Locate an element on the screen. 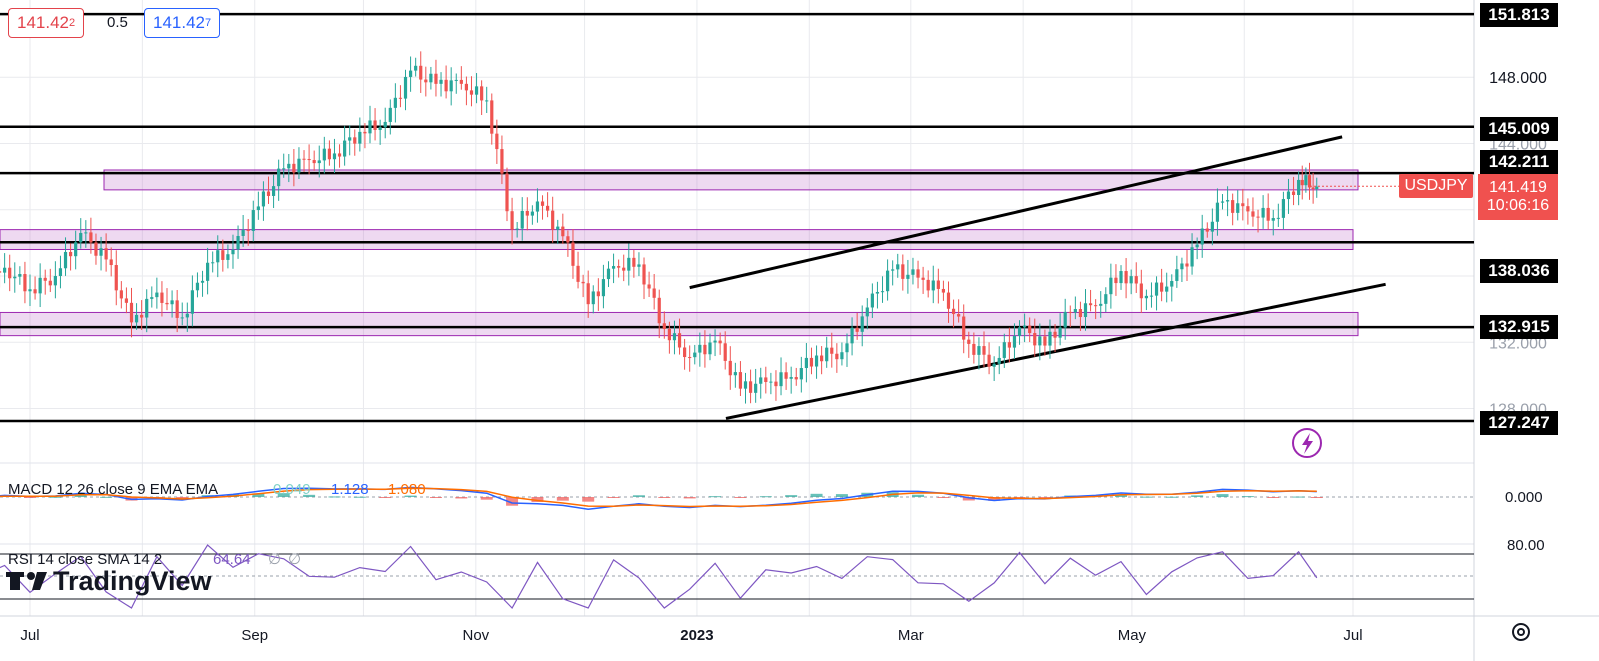 This screenshot has height=661, width=1599. bid-price-pip: 2 is located at coordinates (72, 23).